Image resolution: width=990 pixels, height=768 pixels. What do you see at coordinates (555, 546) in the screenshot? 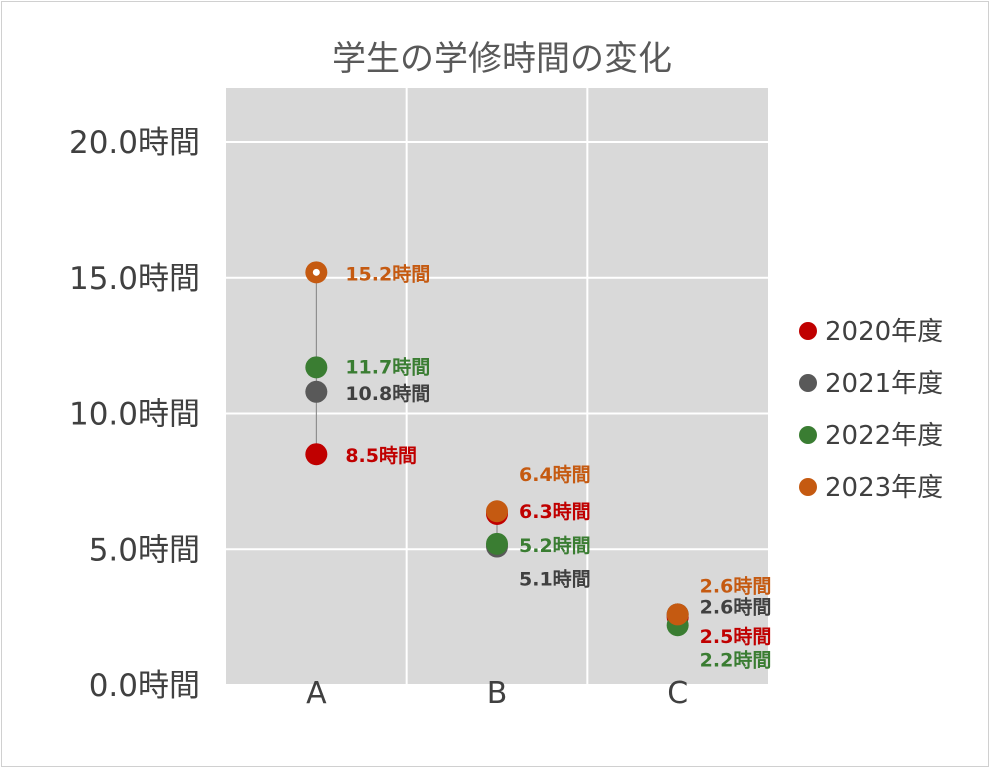
I see `data-label: 5.2時間` at bounding box center [555, 546].